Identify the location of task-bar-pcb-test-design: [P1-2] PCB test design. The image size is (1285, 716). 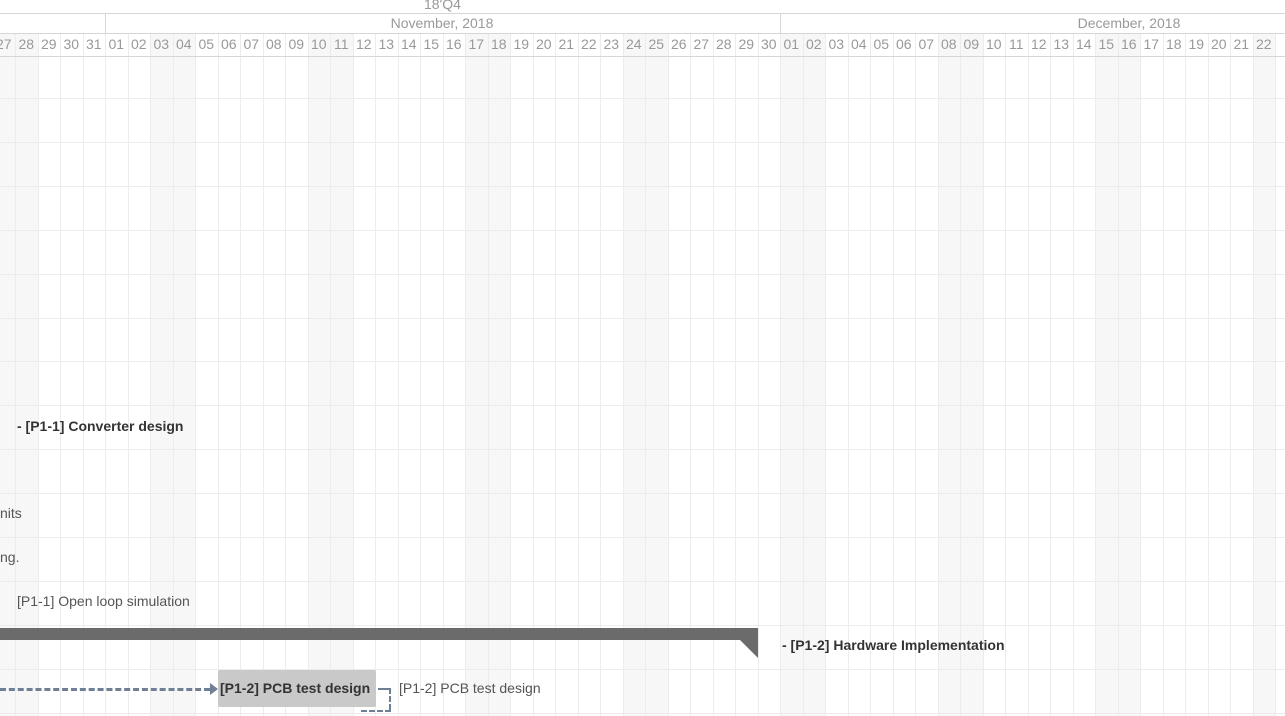
(297, 688).